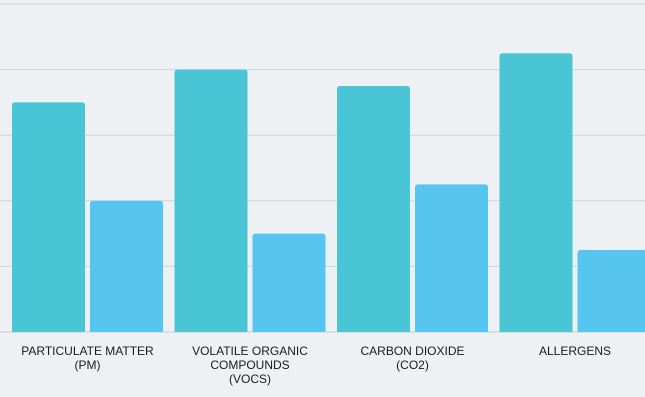 The width and height of the screenshot is (645, 397). I want to click on bar-series1-cat1, so click(48, 217).